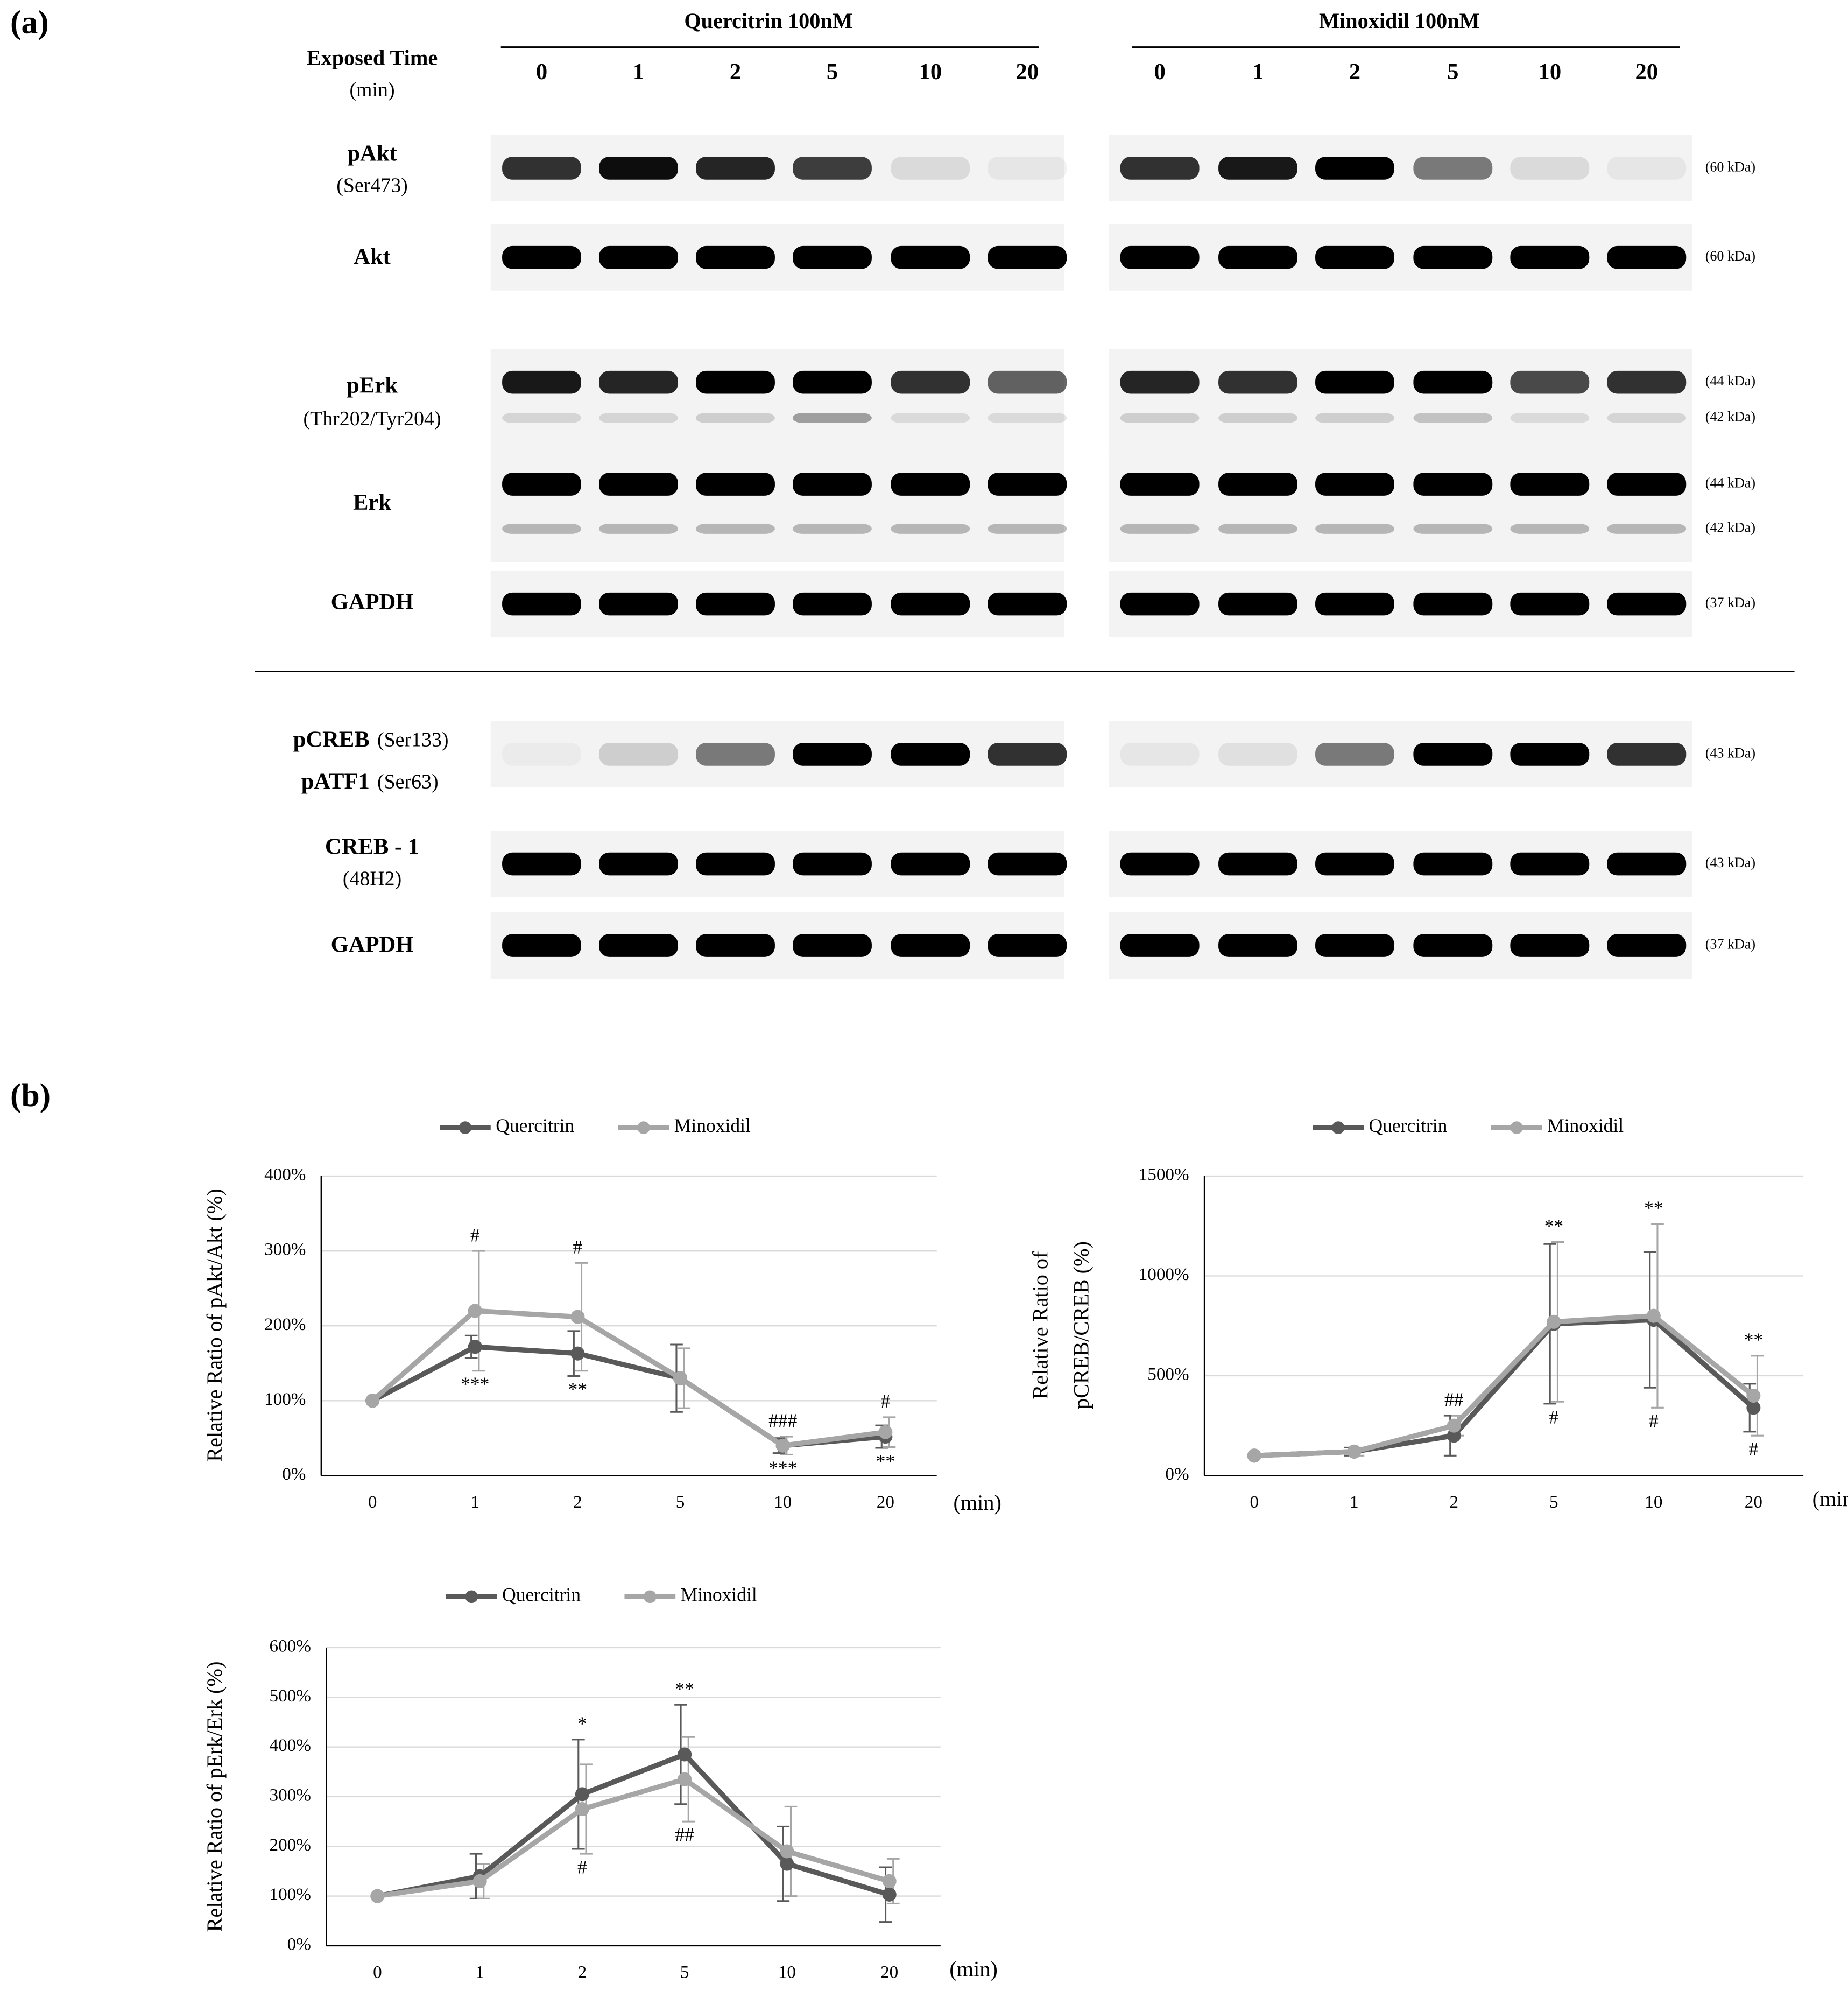 This screenshot has width=1848, height=1998. Describe the element at coordinates (285, 1399) in the screenshot. I see `y-tick-label: 100%` at that location.